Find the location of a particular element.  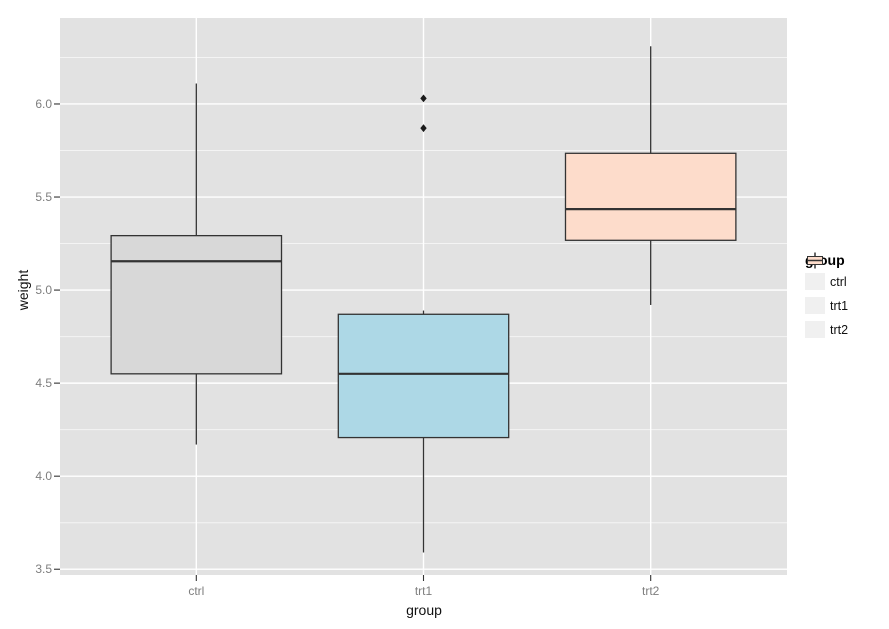

legend-label: trt2 is located at coordinates (839, 329).